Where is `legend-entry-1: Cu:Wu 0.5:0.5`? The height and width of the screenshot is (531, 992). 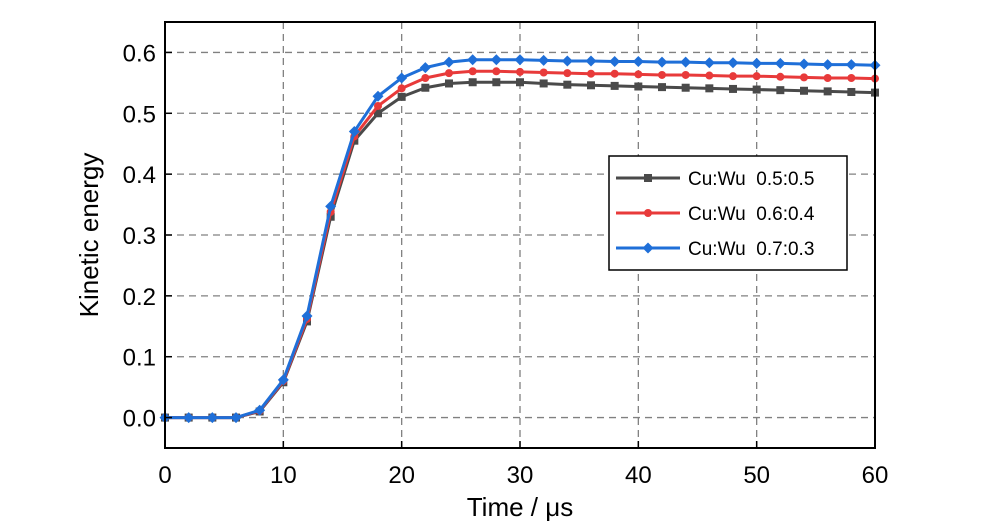
legend-entry-1: Cu:Wu 0.5:0.5 is located at coordinates (715, 179).